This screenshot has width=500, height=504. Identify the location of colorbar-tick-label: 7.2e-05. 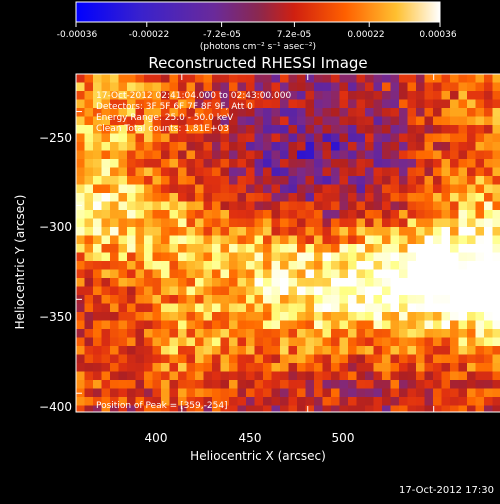
(294, 35).